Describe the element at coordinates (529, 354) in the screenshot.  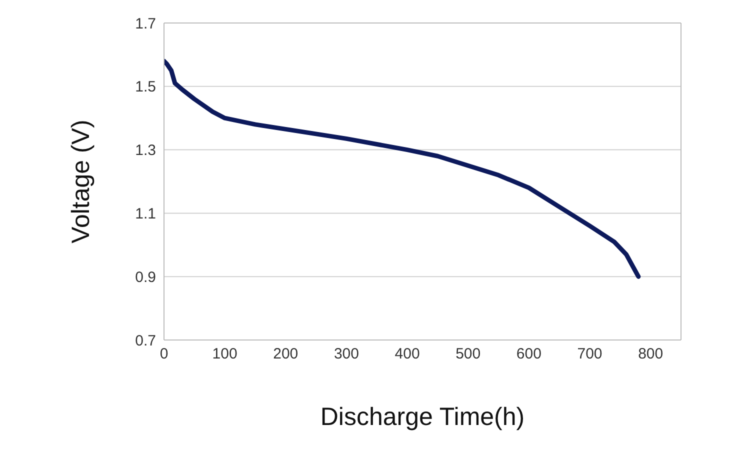
I see `x-tick-label: 600` at that location.